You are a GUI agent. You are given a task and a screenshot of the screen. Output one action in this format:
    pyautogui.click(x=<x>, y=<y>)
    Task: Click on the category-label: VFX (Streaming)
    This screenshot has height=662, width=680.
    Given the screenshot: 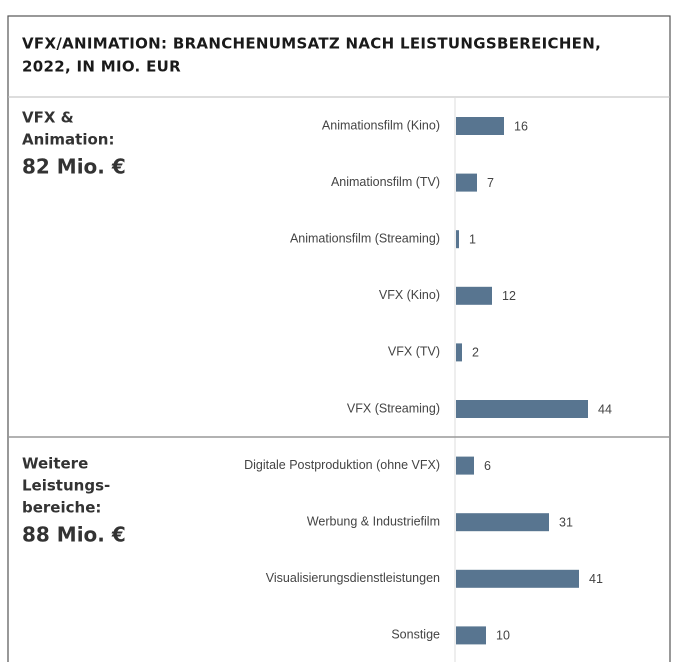 What is the action you would take?
    pyautogui.click(x=393, y=408)
    